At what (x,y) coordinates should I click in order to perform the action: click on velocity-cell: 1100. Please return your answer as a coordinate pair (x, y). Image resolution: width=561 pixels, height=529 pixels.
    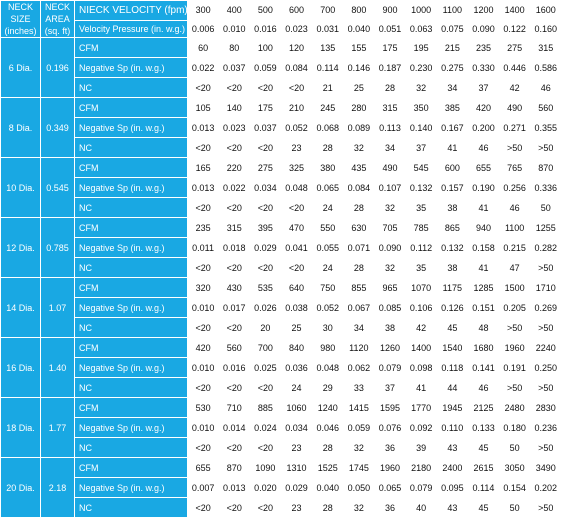
    Looking at the image, I should click on (452, 10).